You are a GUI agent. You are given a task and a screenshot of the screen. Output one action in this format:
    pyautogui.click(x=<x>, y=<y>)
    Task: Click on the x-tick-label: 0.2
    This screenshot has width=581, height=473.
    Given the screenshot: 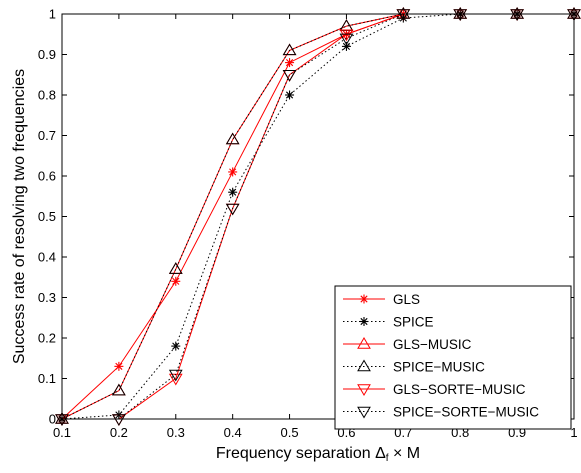 What is the action you would take?
    pyautogui.click(x=119, y=432)
    